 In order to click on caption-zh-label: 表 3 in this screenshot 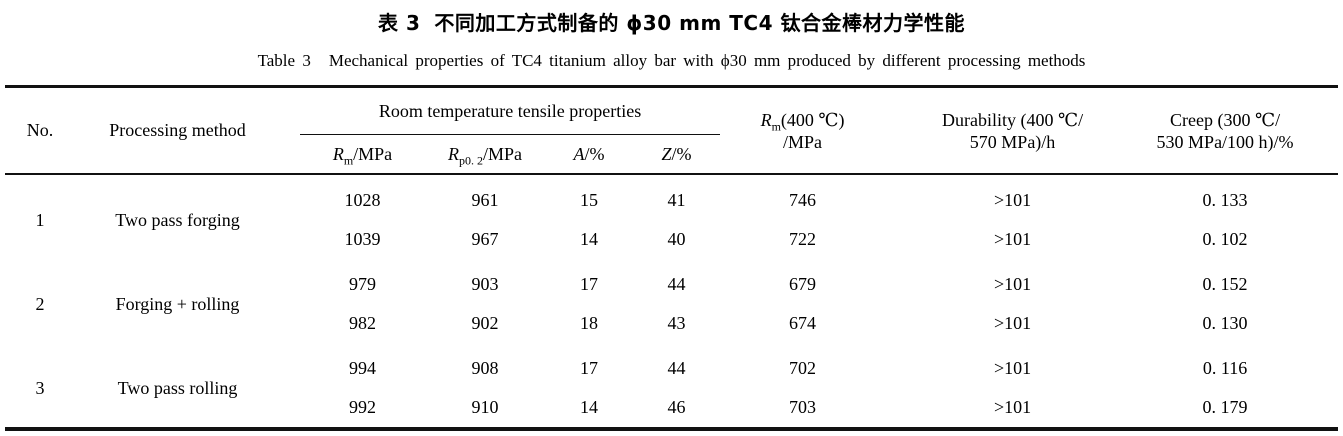, I will do `click(399, 23)`.